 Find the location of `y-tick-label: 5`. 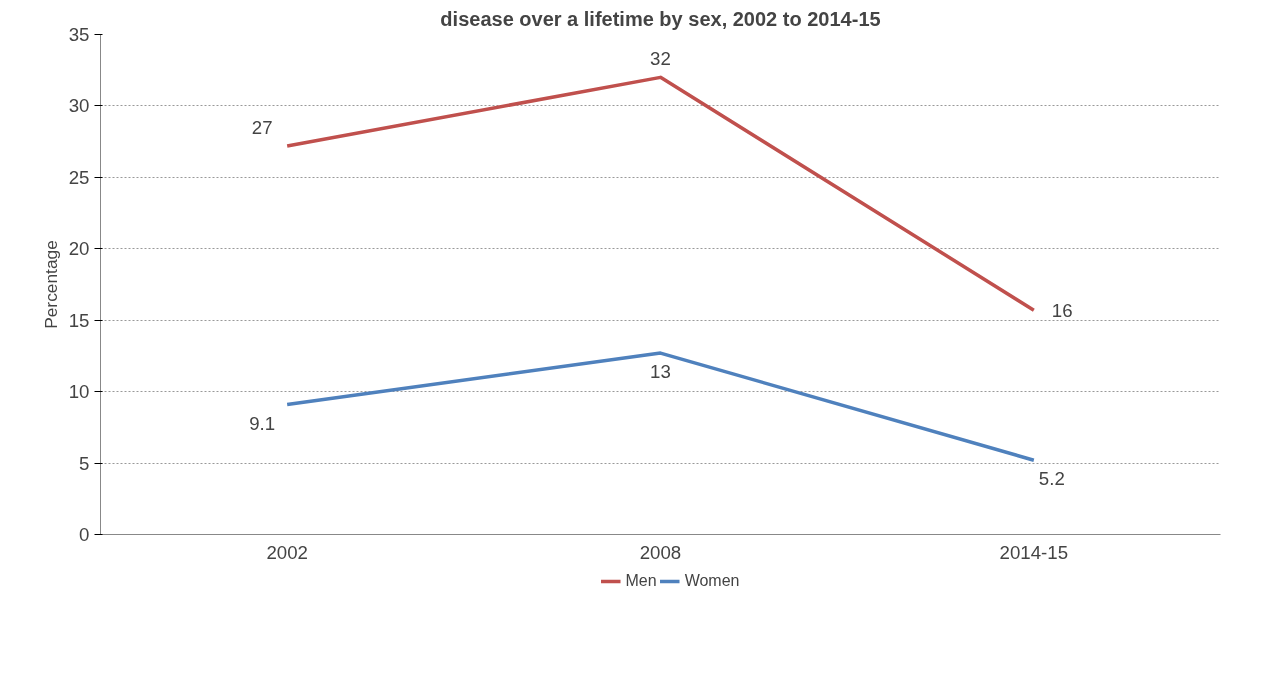

y-tick-label: 5 is located at coordinates (84, 463).